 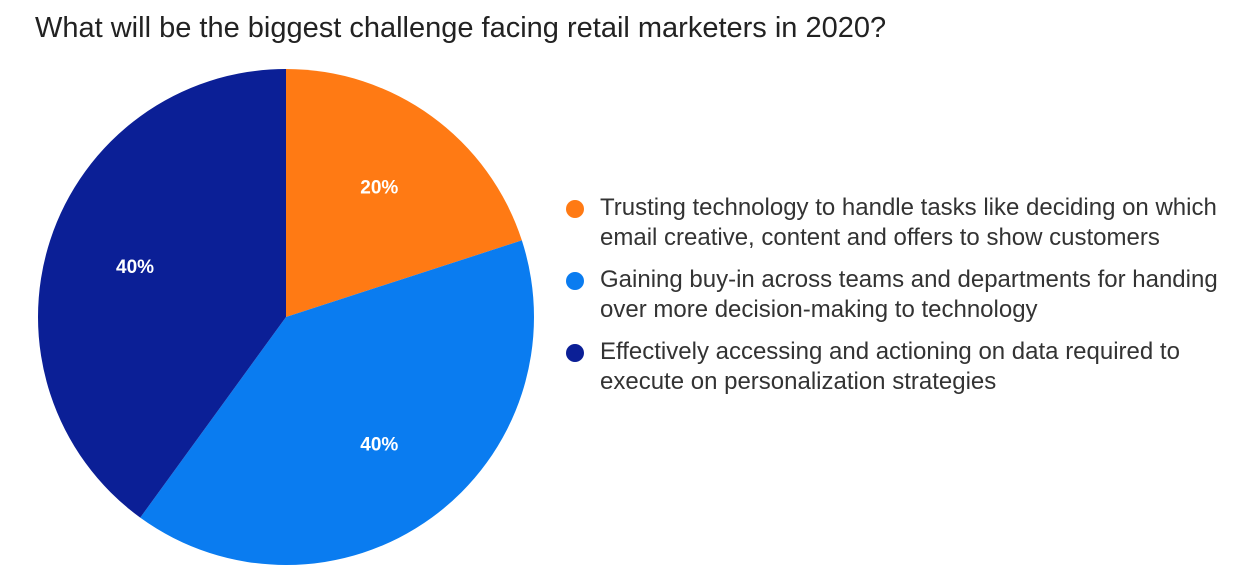 What do you see at coordinates (404, 193) in the screenshot?
I see `pie-slice` at bounding box center [404, 193].